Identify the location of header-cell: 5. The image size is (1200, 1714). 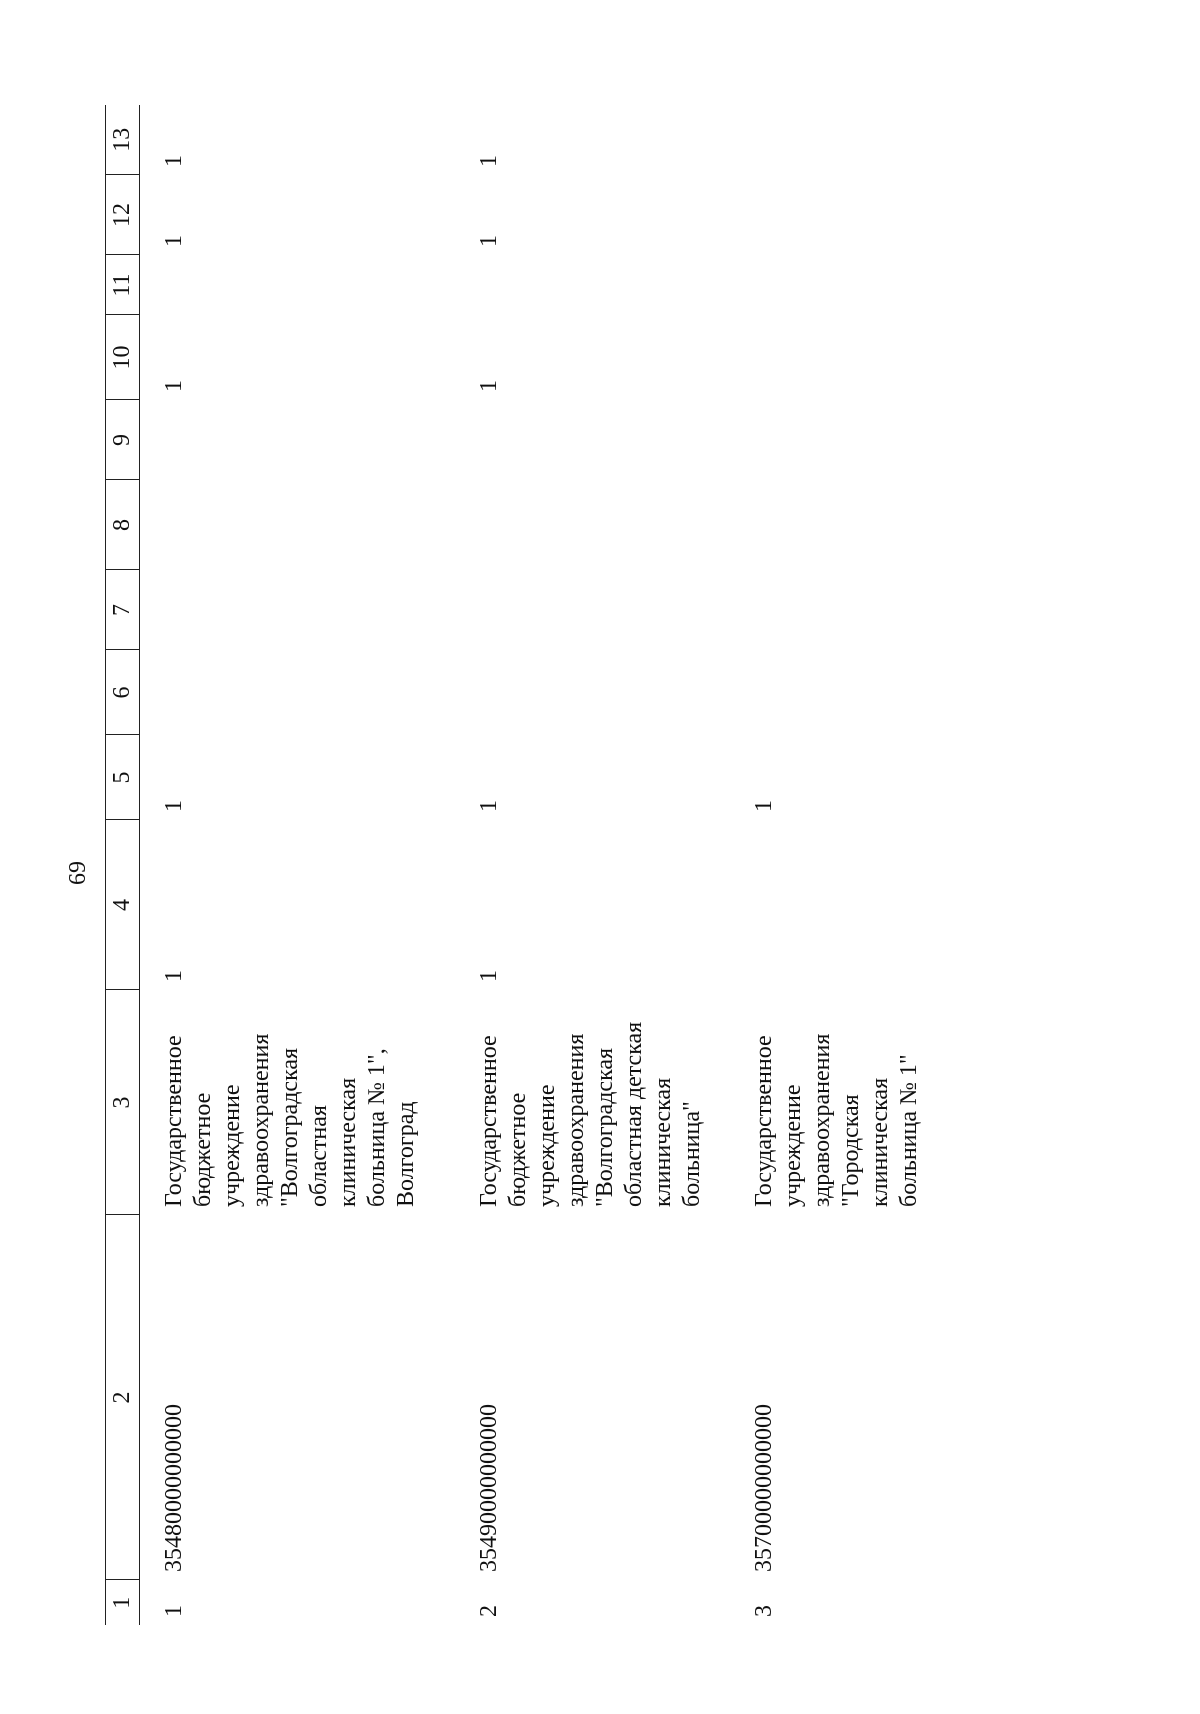
(122, 777).